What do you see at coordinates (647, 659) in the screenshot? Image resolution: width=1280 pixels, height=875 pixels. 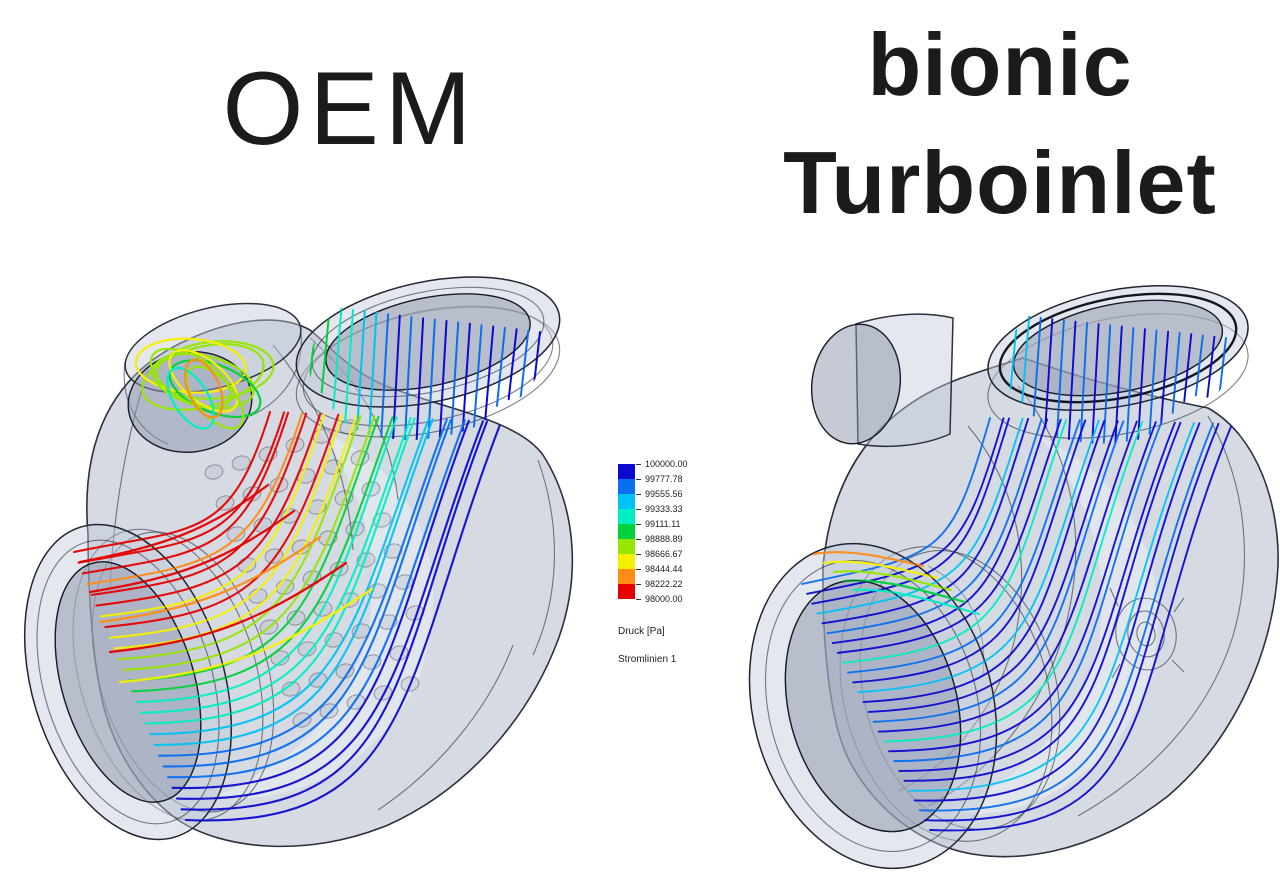 I see `legend-series-label: Stromlinien 1` at bounding box center [647, 659].